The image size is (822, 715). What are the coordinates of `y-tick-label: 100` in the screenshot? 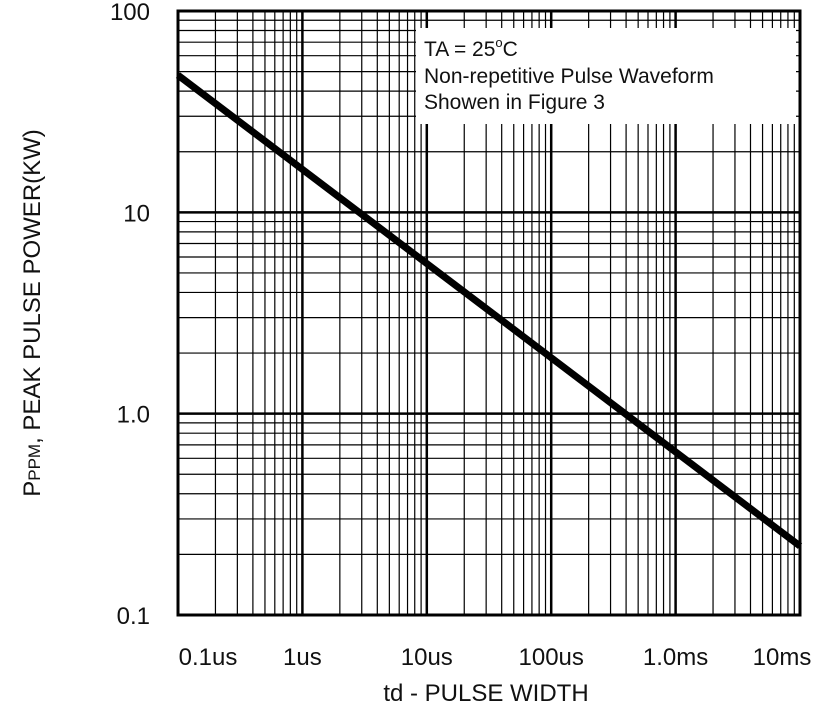 It's located at (130, 13).